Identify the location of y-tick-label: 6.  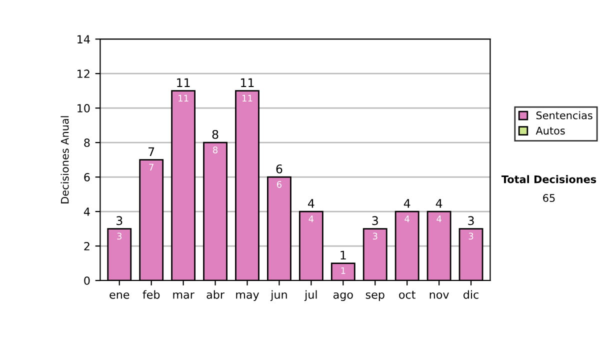
(87, 177).